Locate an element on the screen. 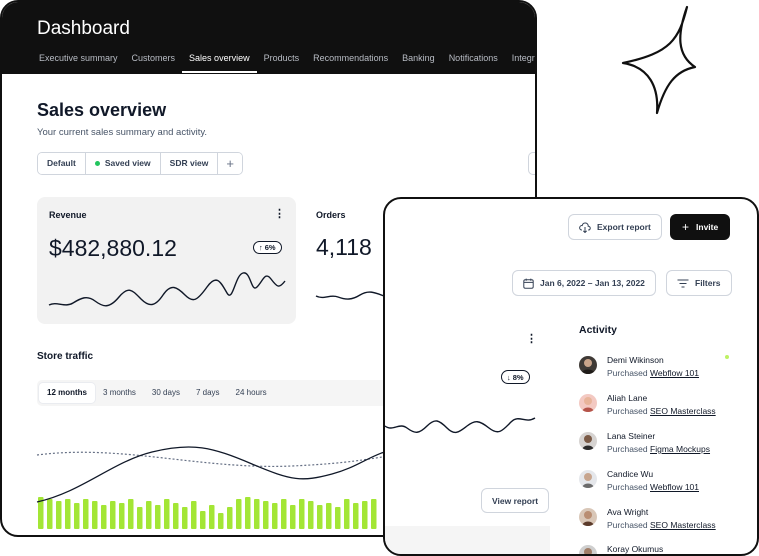 The height and width of the screenshot is (556, 759). range-24-hours: 24 hours is located at coordinates (251, 392).